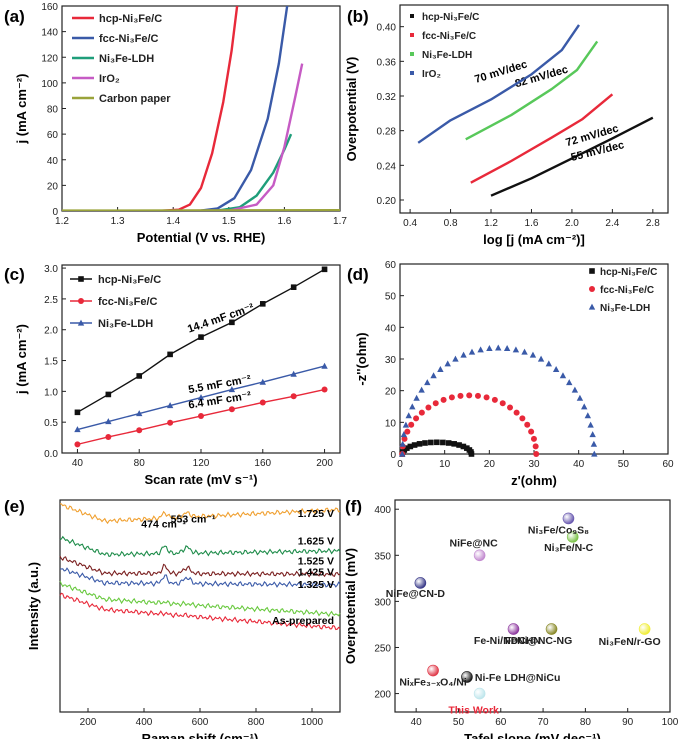 This screenshot has width=681, height=739. Describe the element at coordinates (51, 423) in the screenshot. I see `y-tick-label: 0.5` at that location.